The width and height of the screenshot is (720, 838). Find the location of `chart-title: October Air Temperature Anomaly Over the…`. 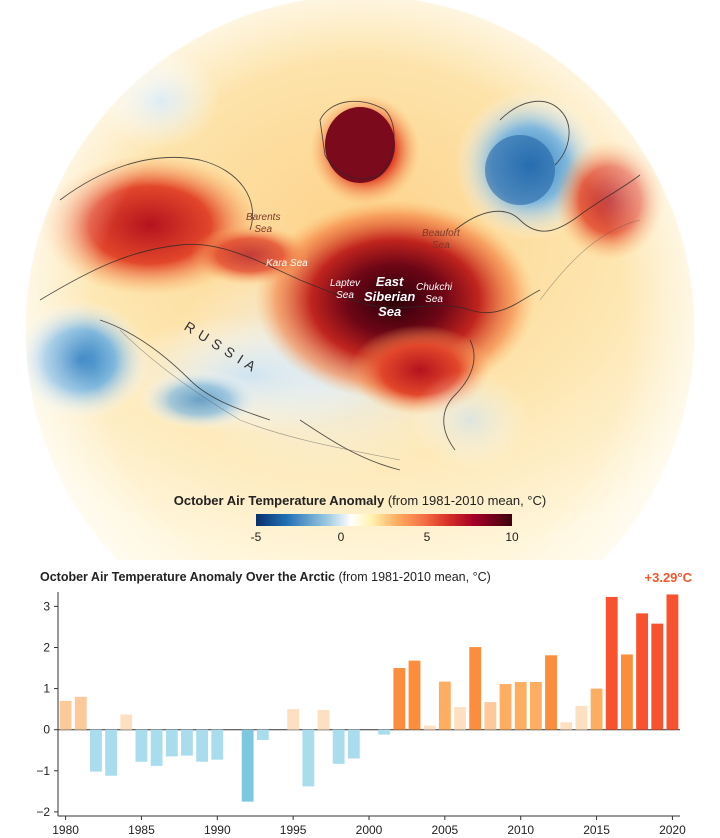

chart-title: October Air Temperature Anomaly Over the… is located at coordinates (265, 577).